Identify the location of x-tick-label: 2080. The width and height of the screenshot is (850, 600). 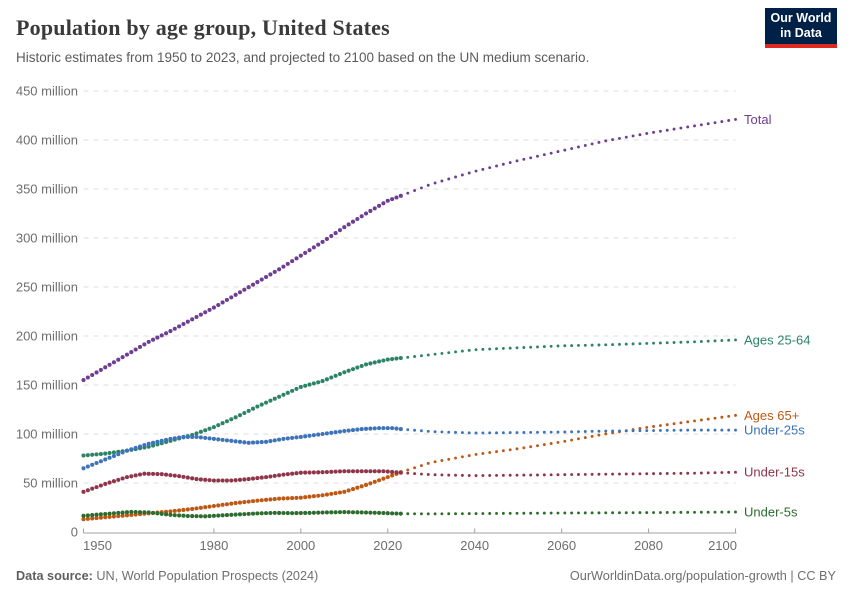
(648, 545).